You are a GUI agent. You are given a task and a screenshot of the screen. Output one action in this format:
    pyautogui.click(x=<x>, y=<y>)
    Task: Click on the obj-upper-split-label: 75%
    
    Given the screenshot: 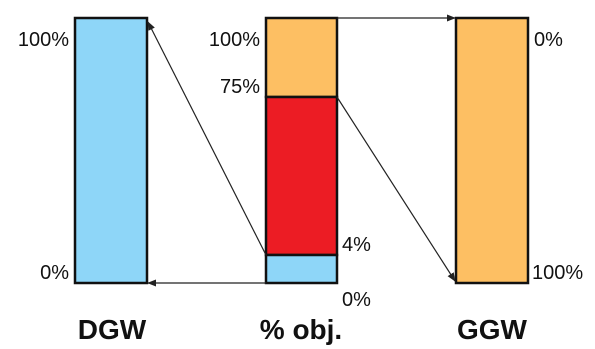 What is the action you would take?
    pyautogui.click(x=240, y=87)
    